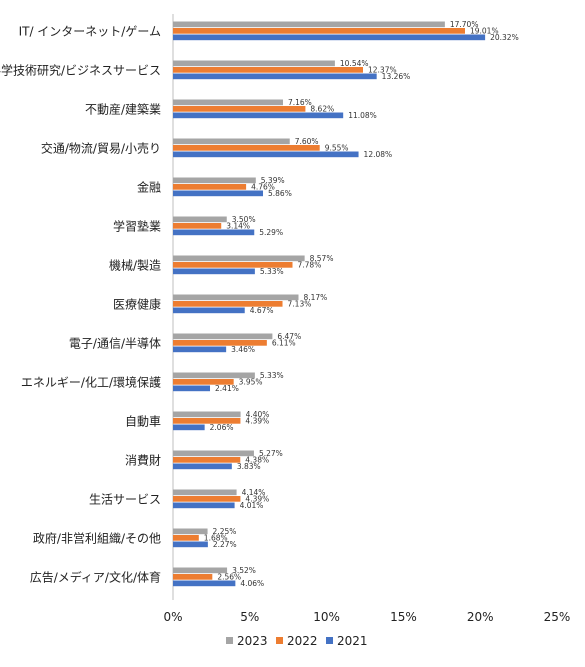 The height and width of the screenshot is (667, 585). Describe the element at coordinates (337, 147) in the screenshot. I see `data-label: 9.55%` at that location.